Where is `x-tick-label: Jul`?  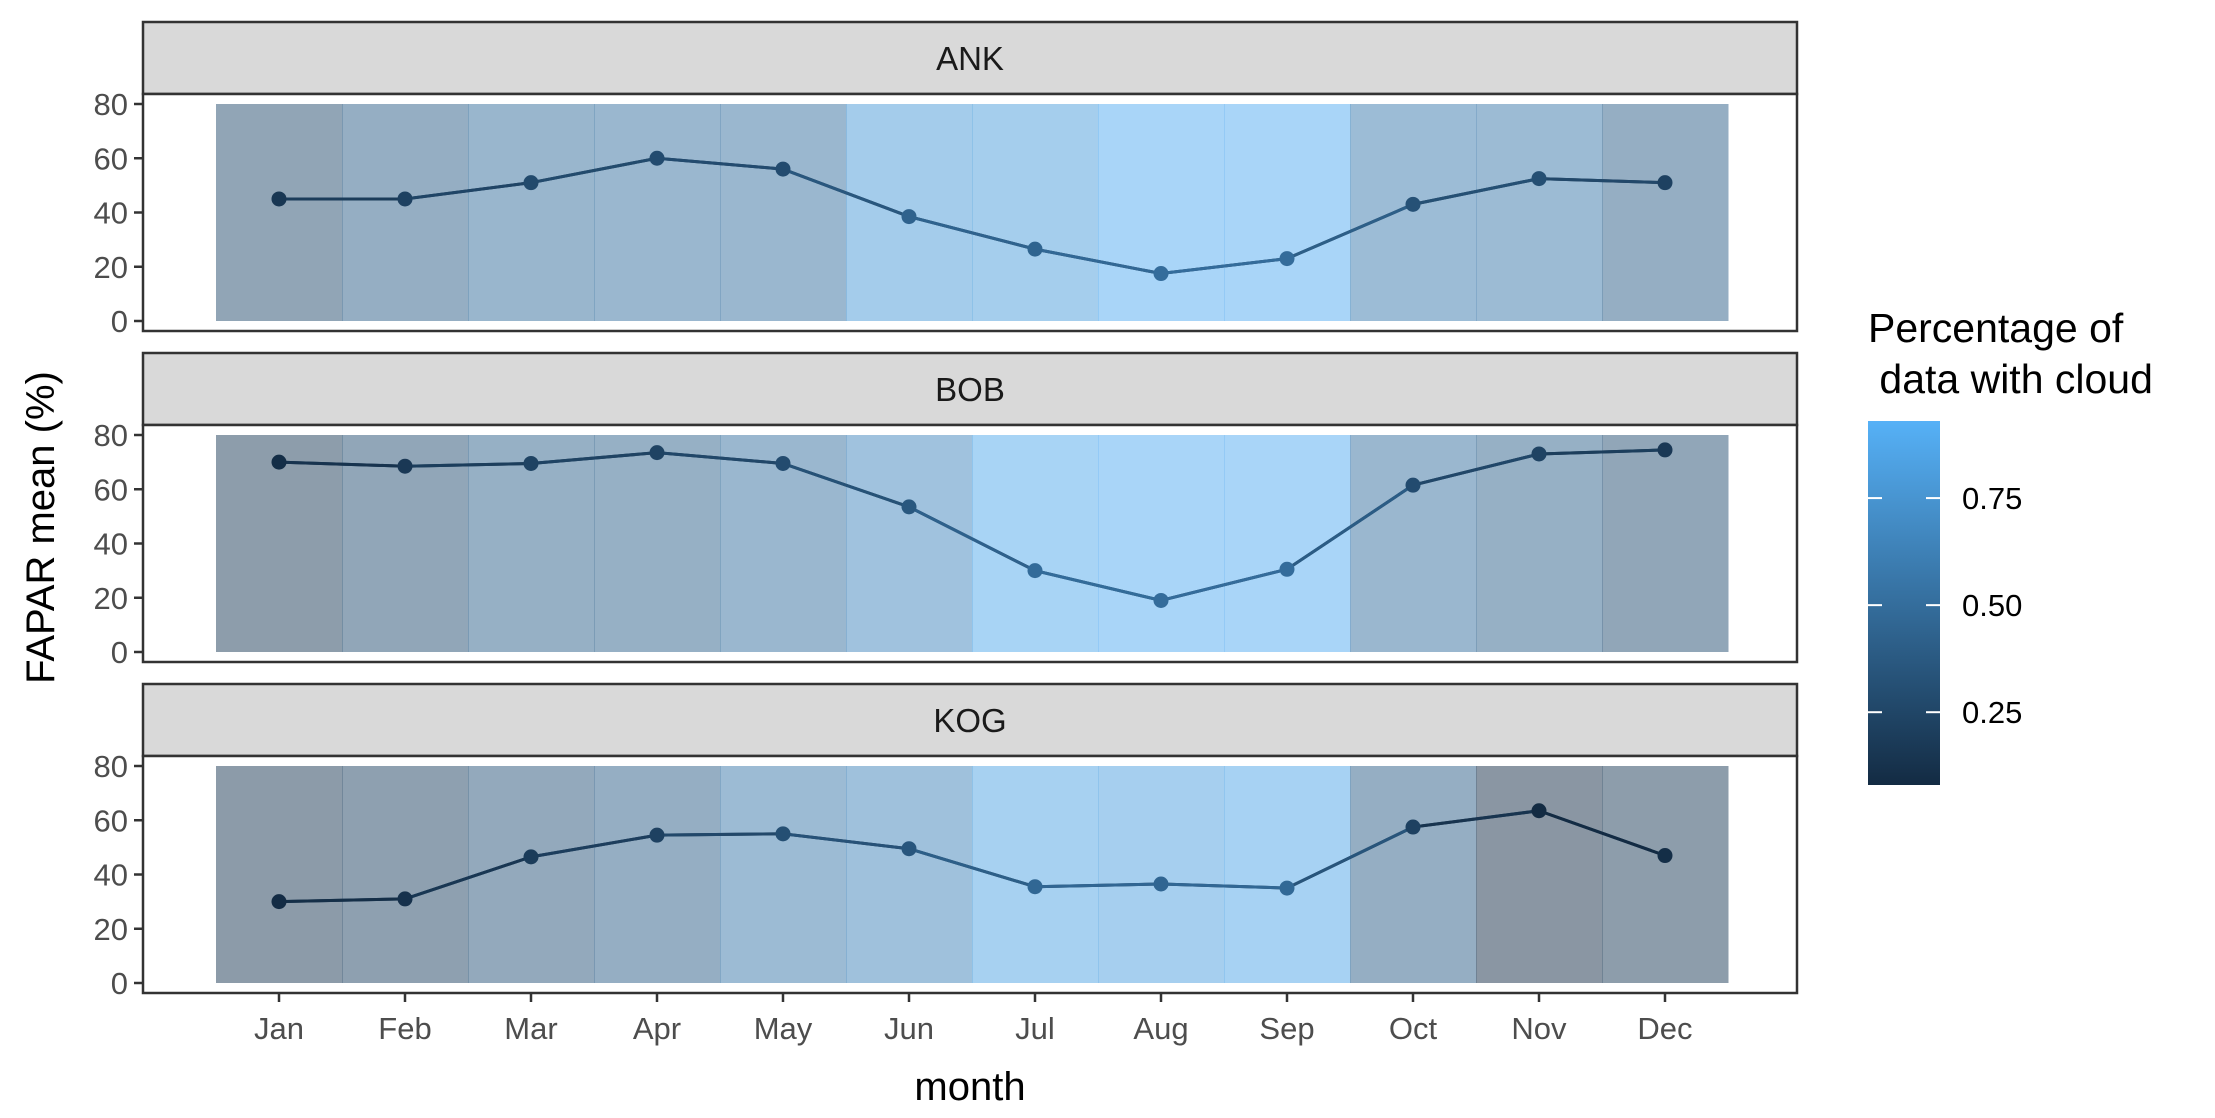
x-tick-label: Jul is located at coordinates (1035, 1028).